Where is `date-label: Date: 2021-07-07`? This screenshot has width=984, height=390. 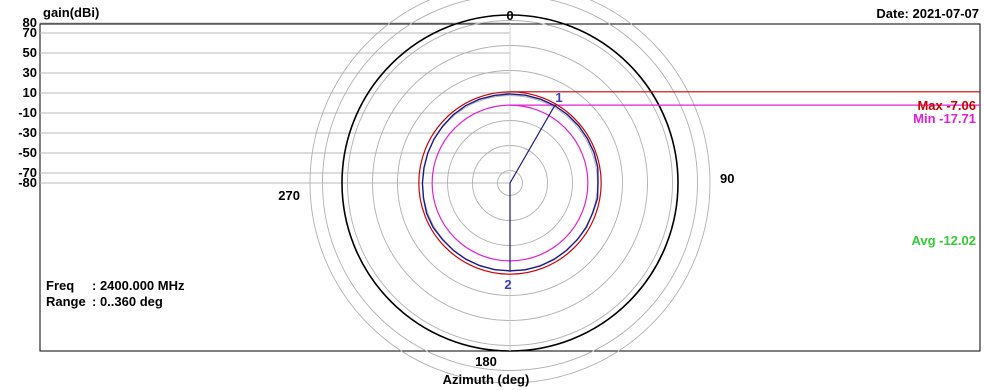 date-label: Date: 2021-07-07 is located at coordinates (927, 13).